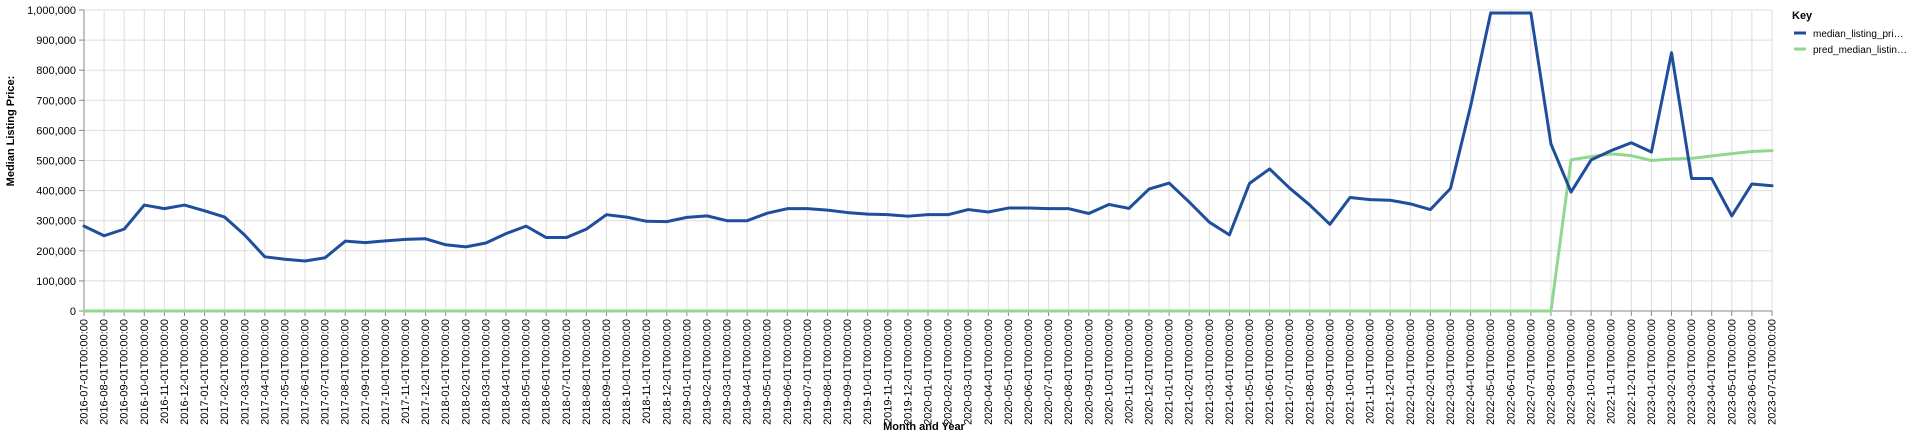  What do you see at coordinates (1109, 372) in the screenshot?
I see `x-tick-label: 2020-10-01T00:00:00` at bounding box center [1109, 372].